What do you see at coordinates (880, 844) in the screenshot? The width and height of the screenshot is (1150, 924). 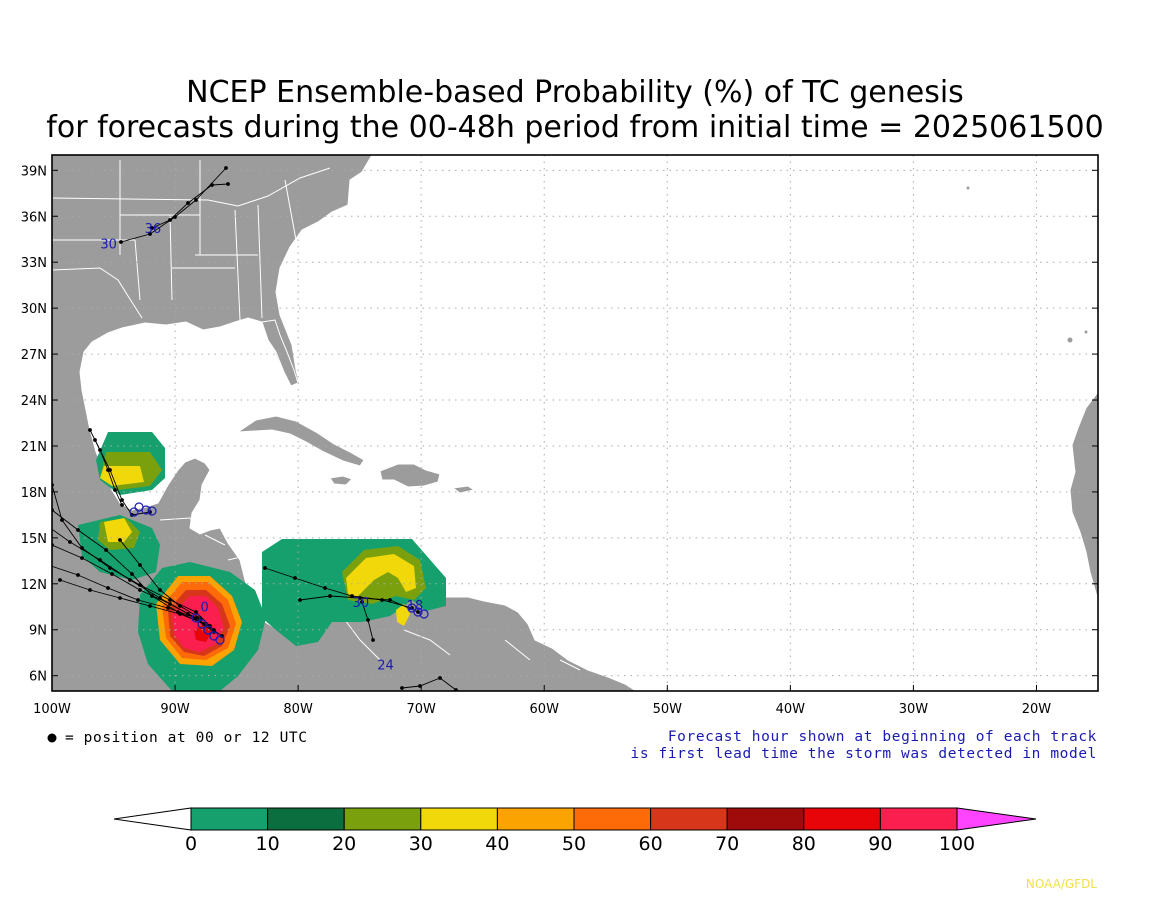 I see `colorbar-label: 90` at bounding box center [880, 844].